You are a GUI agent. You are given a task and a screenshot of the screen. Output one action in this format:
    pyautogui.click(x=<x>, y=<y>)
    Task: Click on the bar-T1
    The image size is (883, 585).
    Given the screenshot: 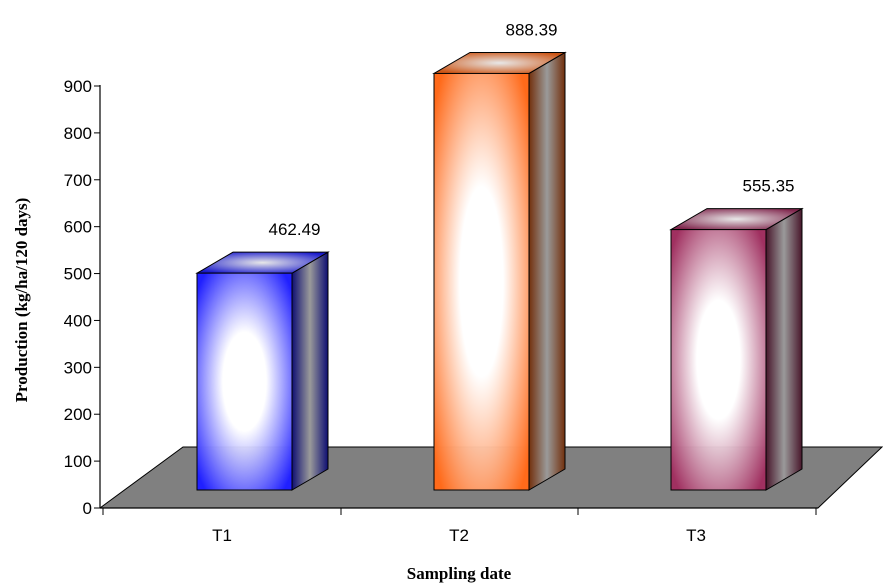 What is the action you would take?
    pyautogui.click(x=262, y=371)
    